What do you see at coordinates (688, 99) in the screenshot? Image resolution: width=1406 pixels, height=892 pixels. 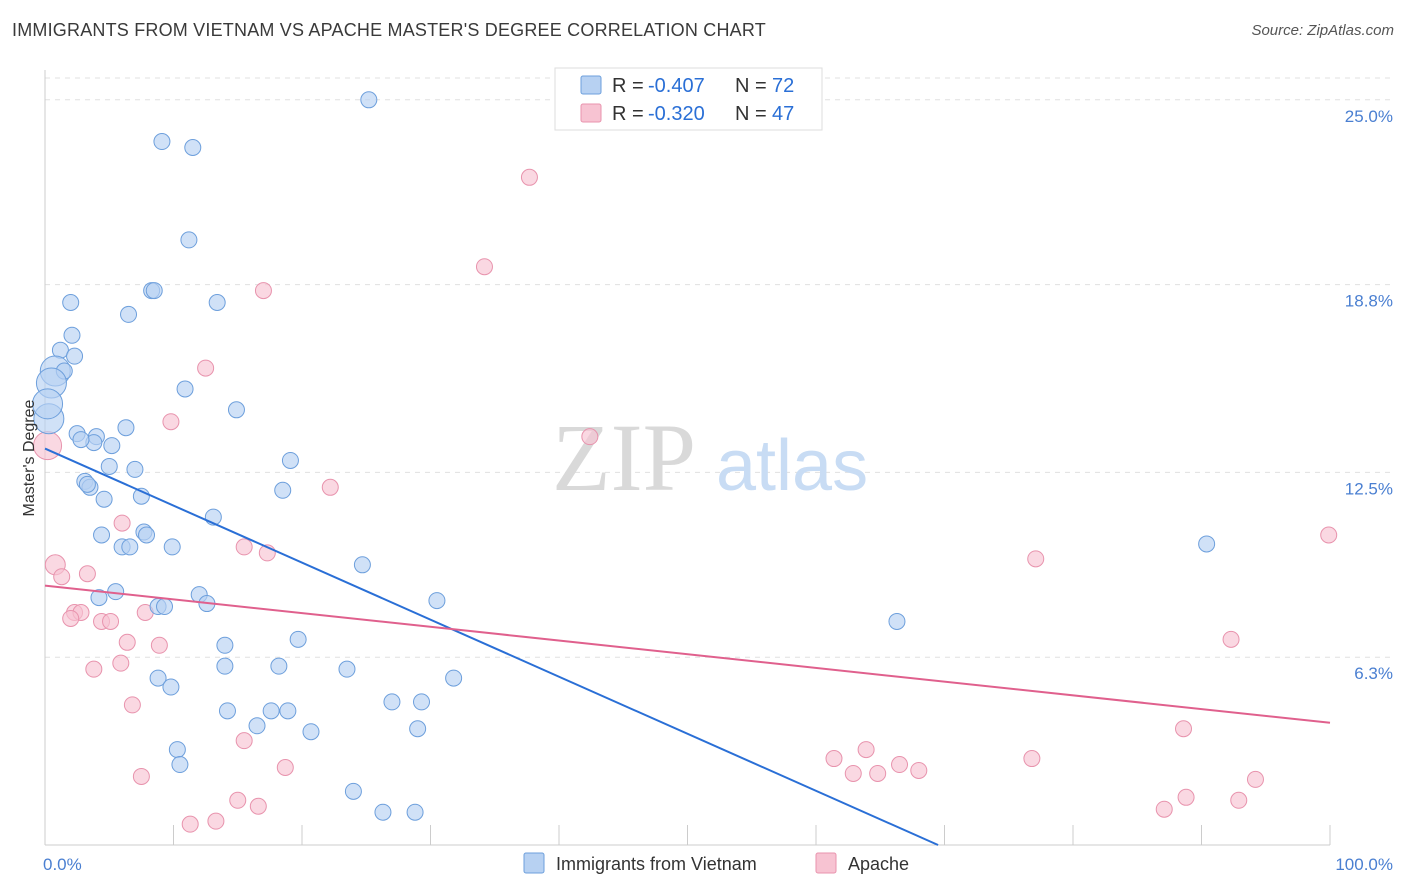 I see `correlation-legend: R = -0.407 N = 72 R = -0.320 N = 47` at bounding box center [688, 99].